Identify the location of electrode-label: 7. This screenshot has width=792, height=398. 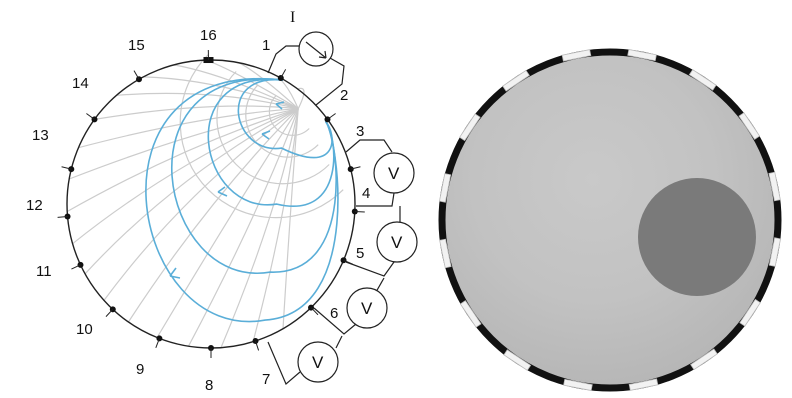
(266, 379).